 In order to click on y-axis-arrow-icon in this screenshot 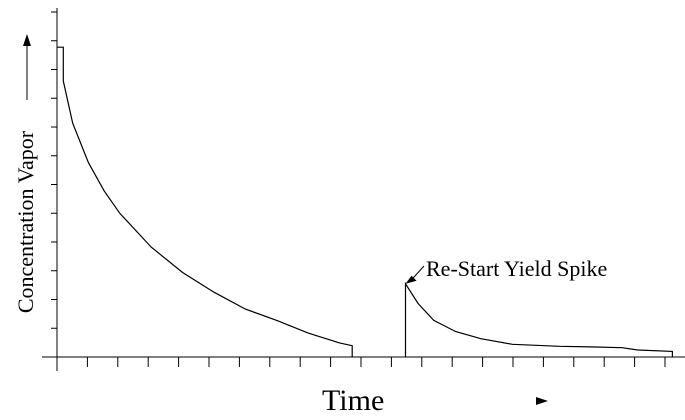, I will do `click(27, 40)`.